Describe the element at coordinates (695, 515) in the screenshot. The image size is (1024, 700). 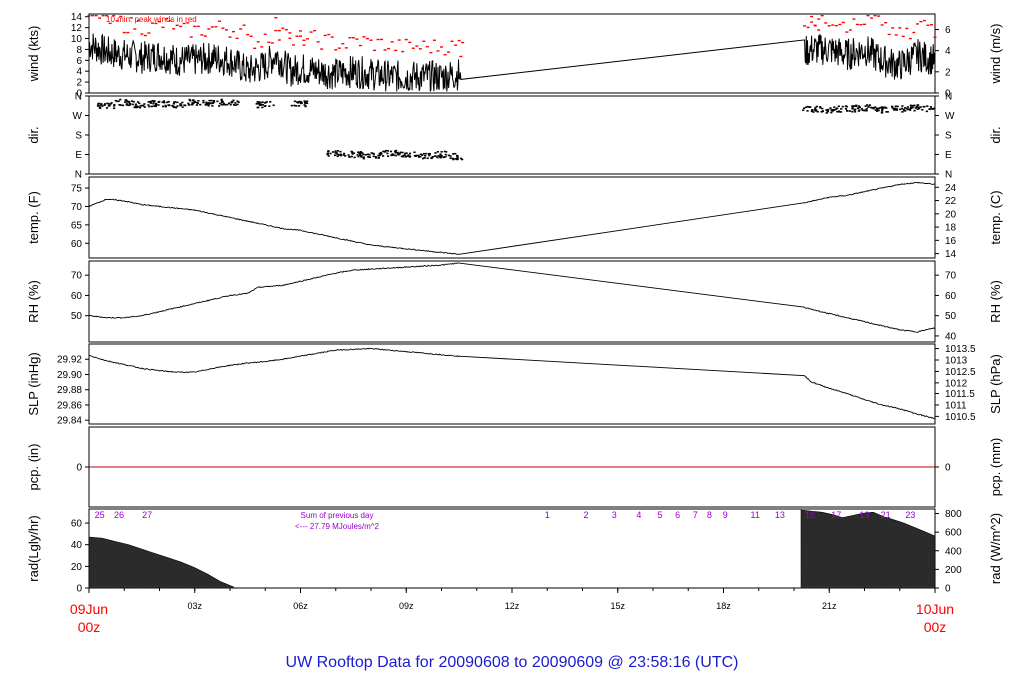
I see `hour-note-label: 7` at that location.